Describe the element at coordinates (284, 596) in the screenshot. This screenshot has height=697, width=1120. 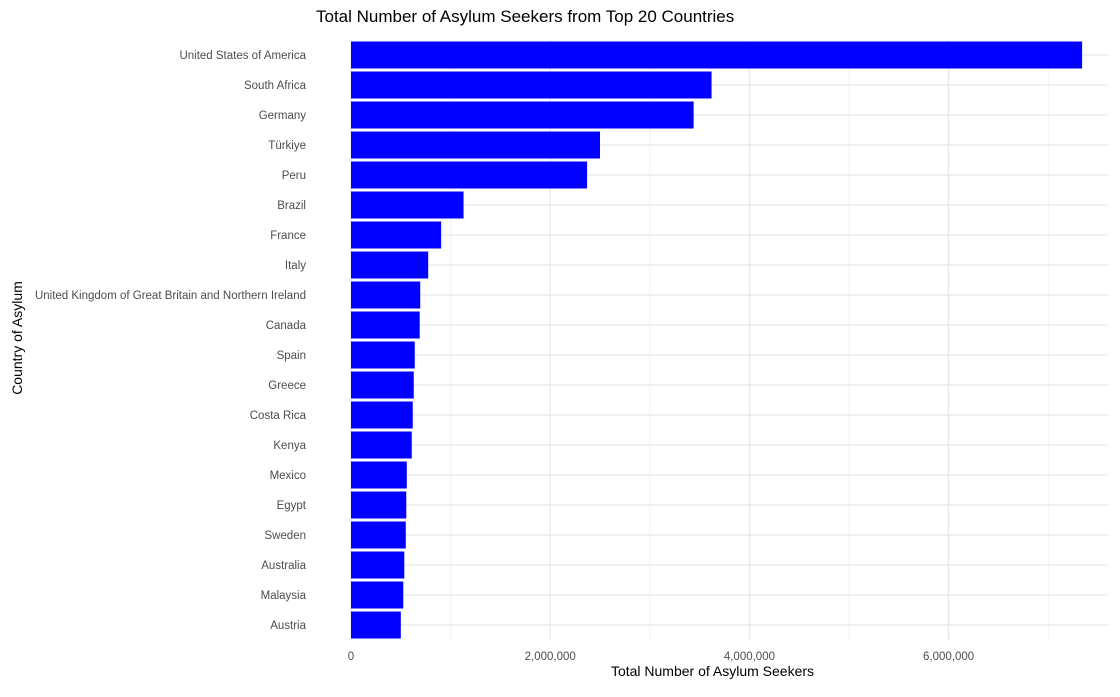
I see `category-tick-label: Malaysia` at that location.